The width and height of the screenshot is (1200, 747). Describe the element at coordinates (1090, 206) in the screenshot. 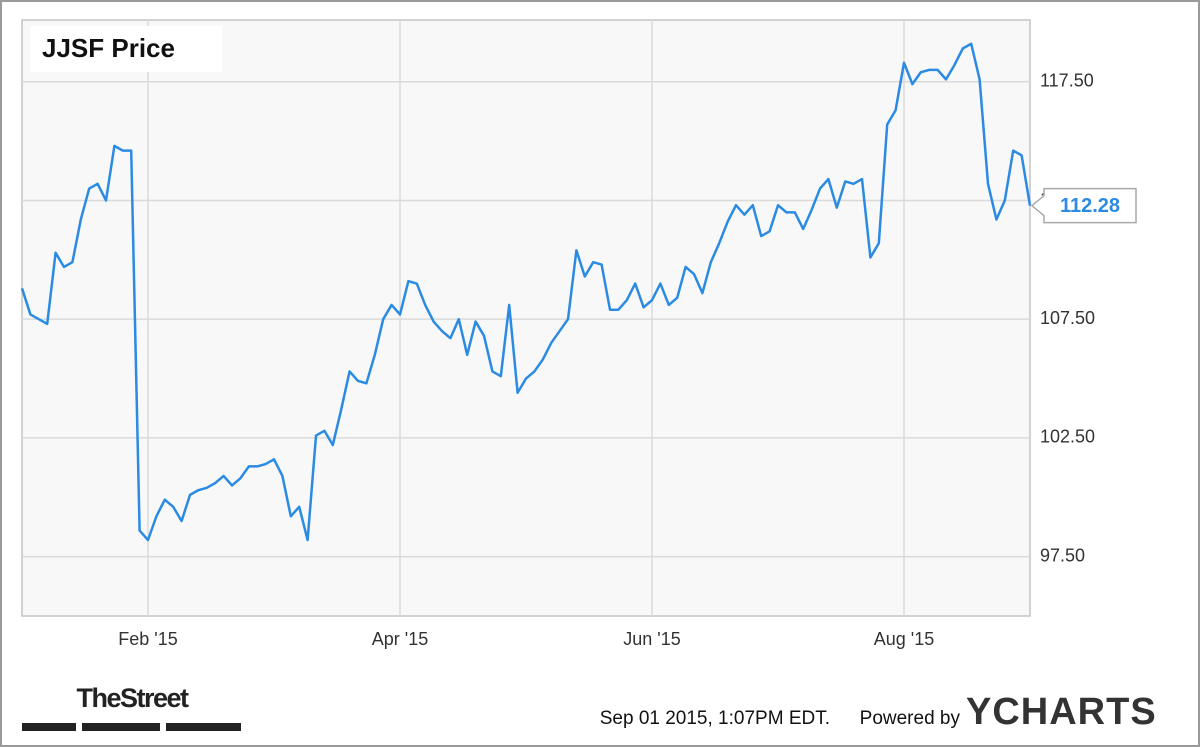

I see `last-value-label: 112.28` at that location.